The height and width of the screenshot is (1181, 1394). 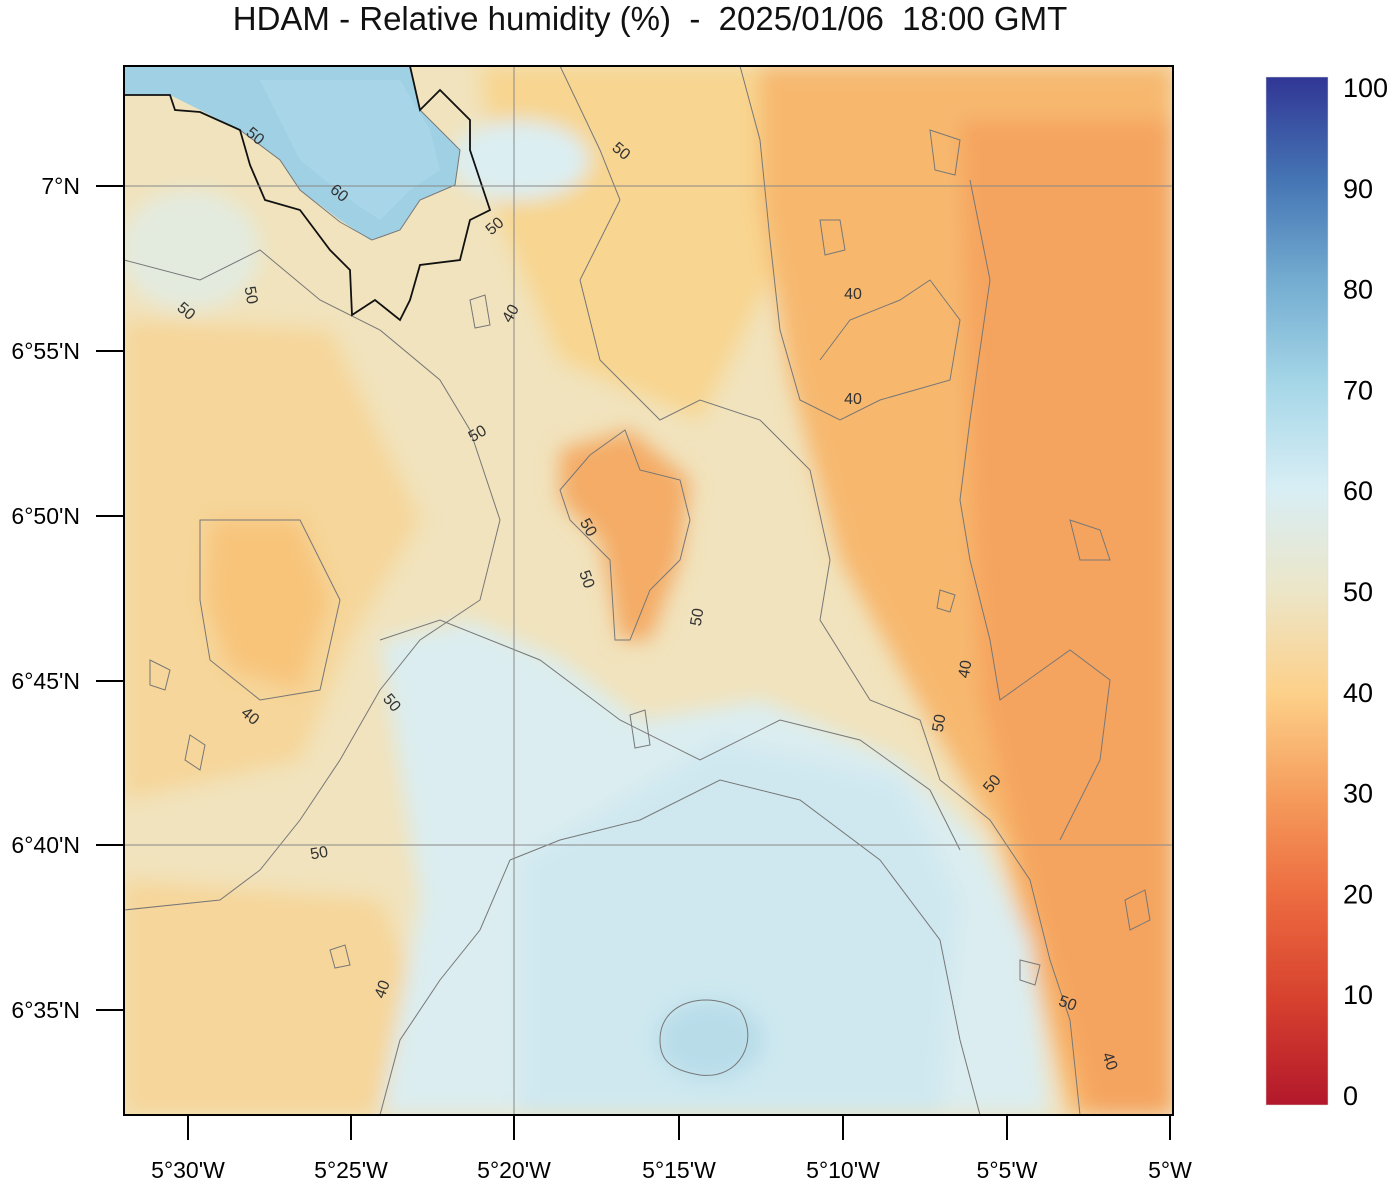 What do you see at coordinates (1358, 189) in the screenshot?
I see `colorbar-tick-label: 90` at bounding box center [1358, 189].